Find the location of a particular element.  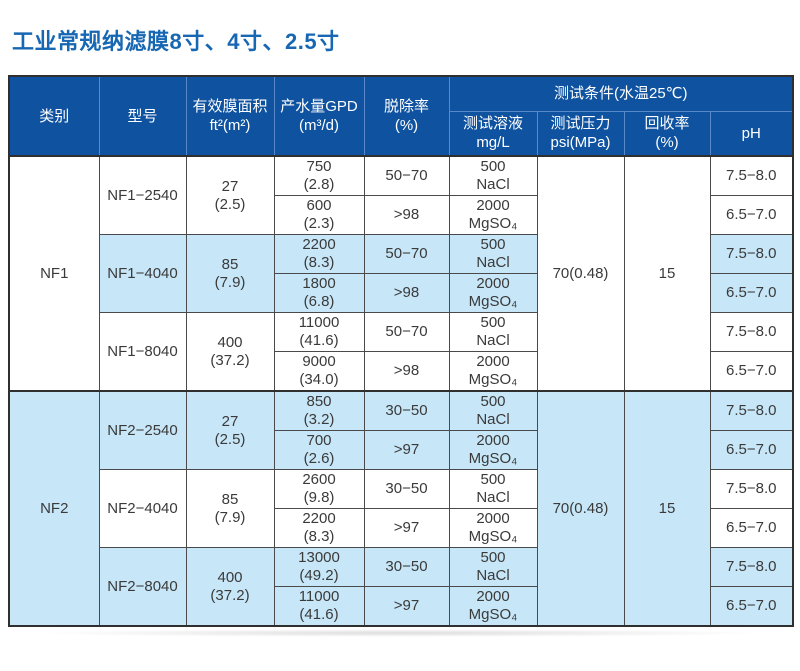

header-line: 产水量GPD is located at coordinates (319, 106).